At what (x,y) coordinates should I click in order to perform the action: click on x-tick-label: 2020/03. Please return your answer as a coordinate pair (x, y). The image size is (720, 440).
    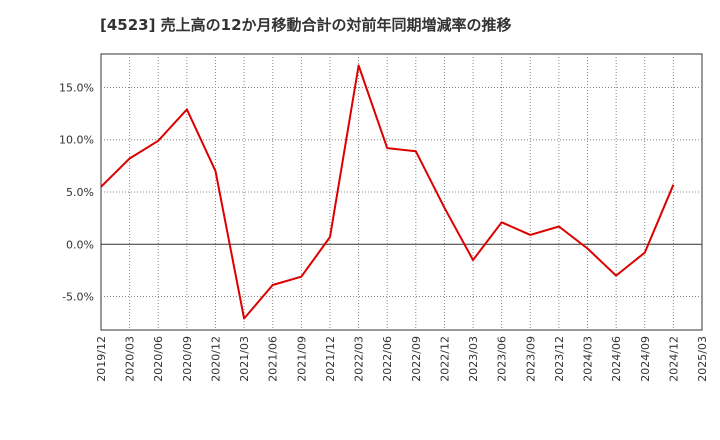
    Looking at the image, I should click on (130, 359).